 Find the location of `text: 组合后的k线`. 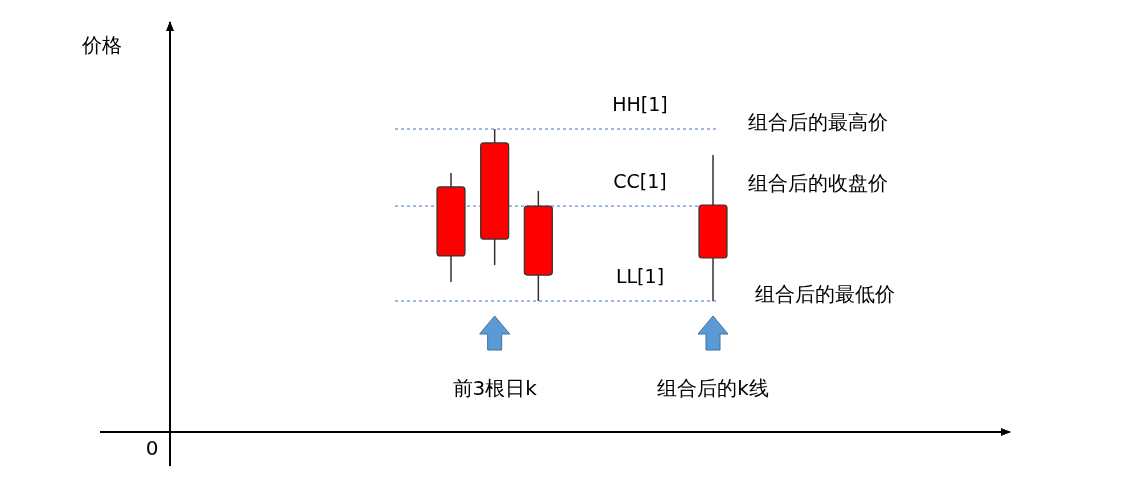

text: 组合后的k线 is located at coordinates (713, 388).